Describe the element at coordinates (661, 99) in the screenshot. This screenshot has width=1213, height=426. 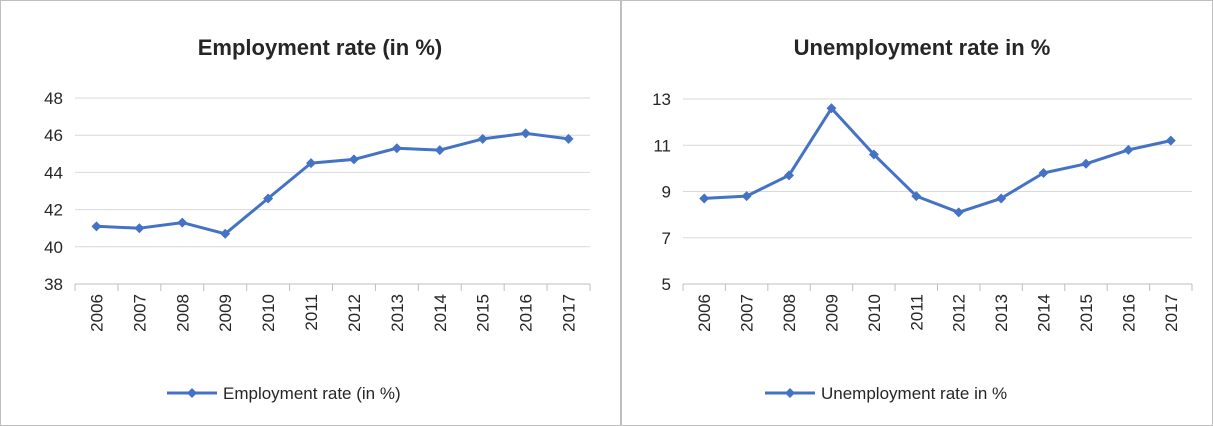
I see `y-tick-label: 13` at that location.